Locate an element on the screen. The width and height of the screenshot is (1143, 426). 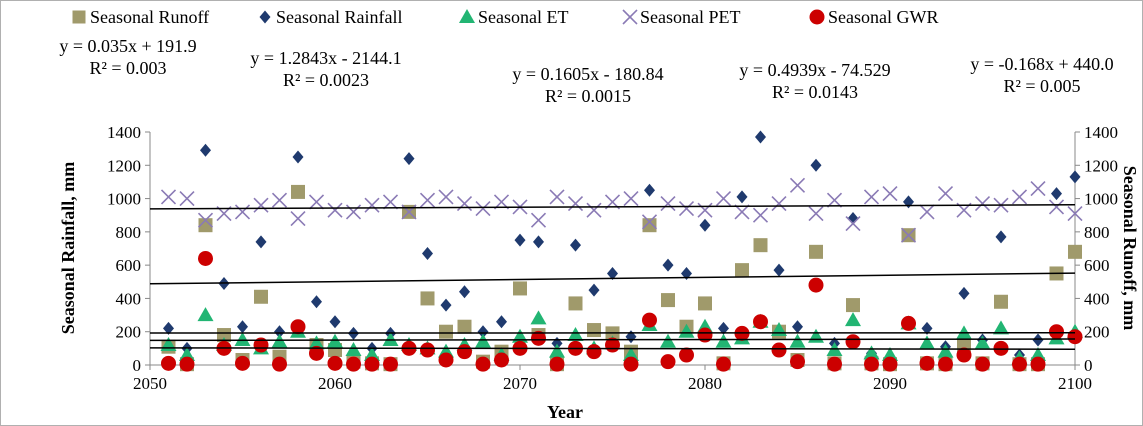
legend-label-seasonal-gwr: Seasonal GWR is located at coordinates (883, 17).